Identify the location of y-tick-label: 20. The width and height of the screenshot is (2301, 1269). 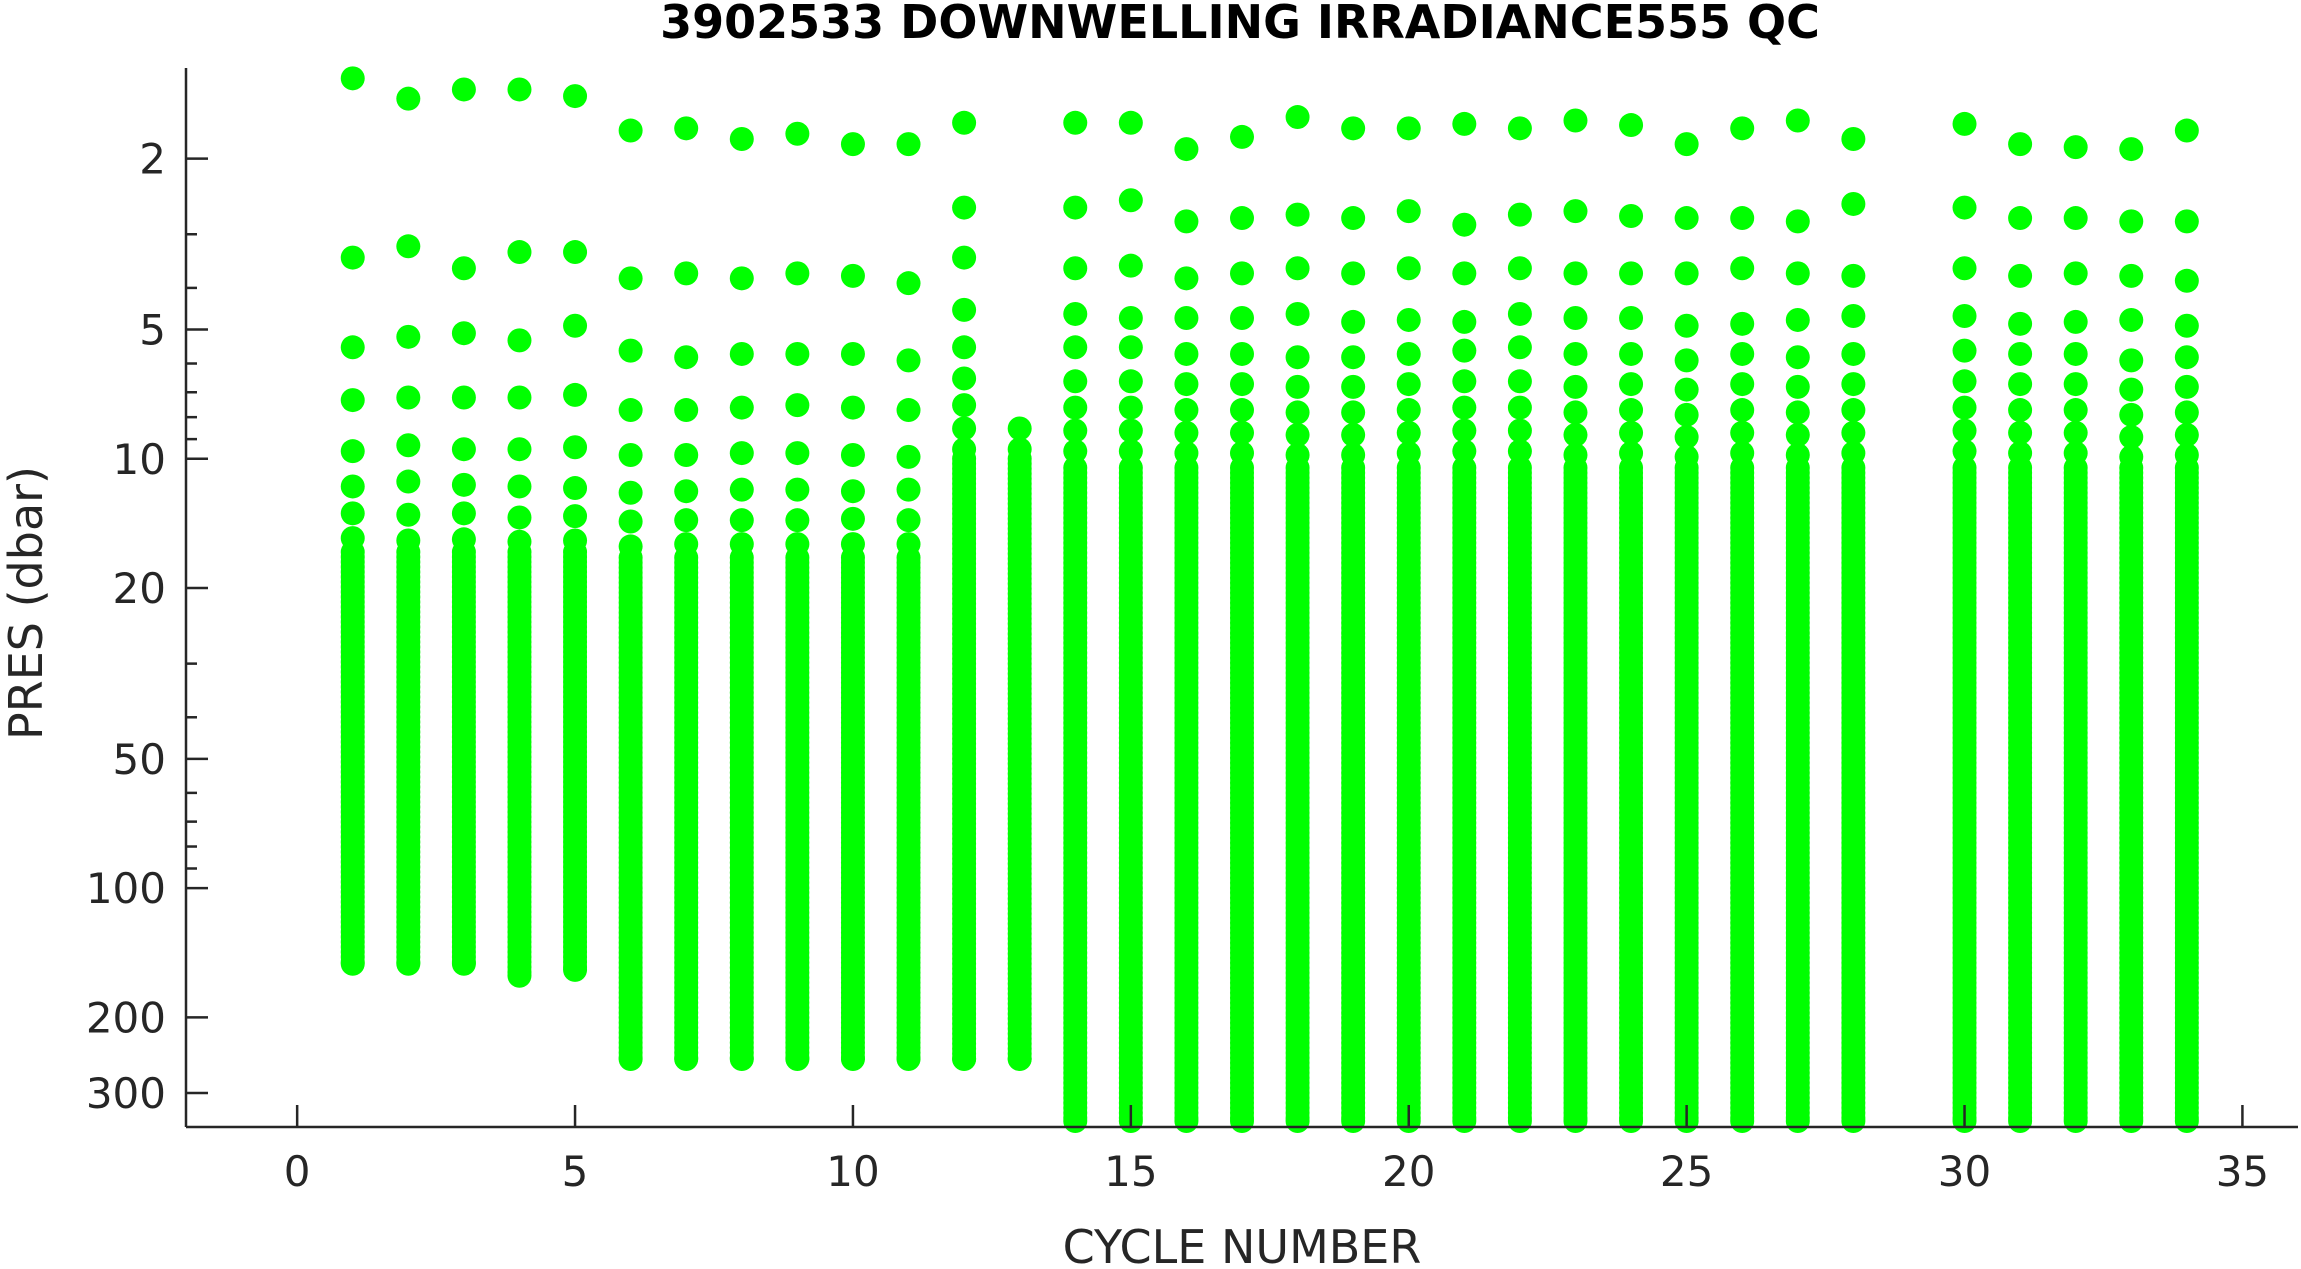
(139, 588).